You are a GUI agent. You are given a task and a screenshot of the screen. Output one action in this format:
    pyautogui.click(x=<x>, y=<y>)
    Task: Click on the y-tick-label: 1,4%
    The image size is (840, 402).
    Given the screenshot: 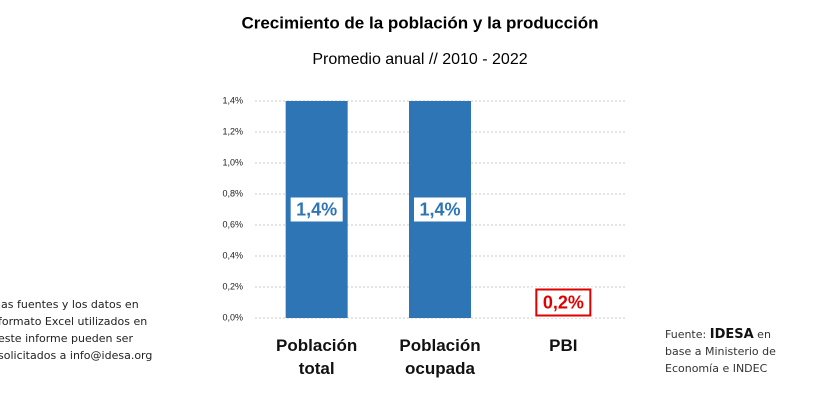 What is the action you would take?
    pyautogui.click(x=232, y=100)
    